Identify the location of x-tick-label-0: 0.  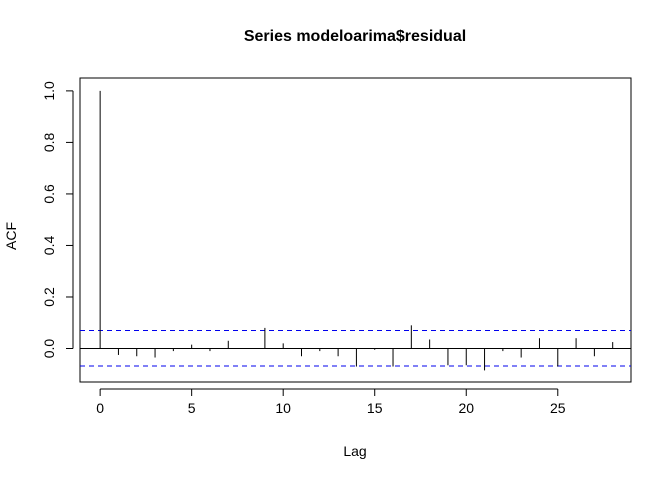
(100, 408).